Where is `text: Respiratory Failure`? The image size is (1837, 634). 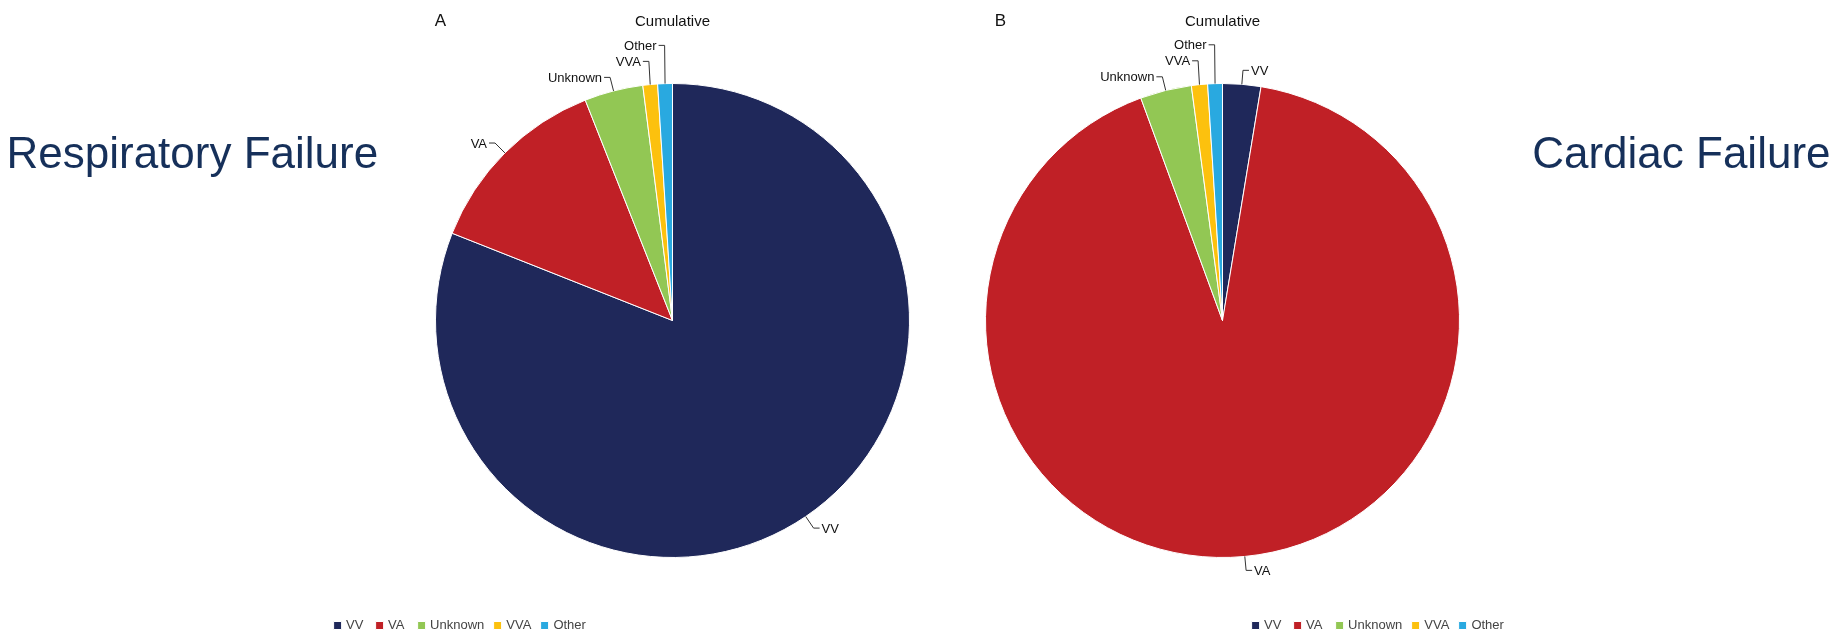
text: Respiratory Failure is located at coordinates (192, 152).